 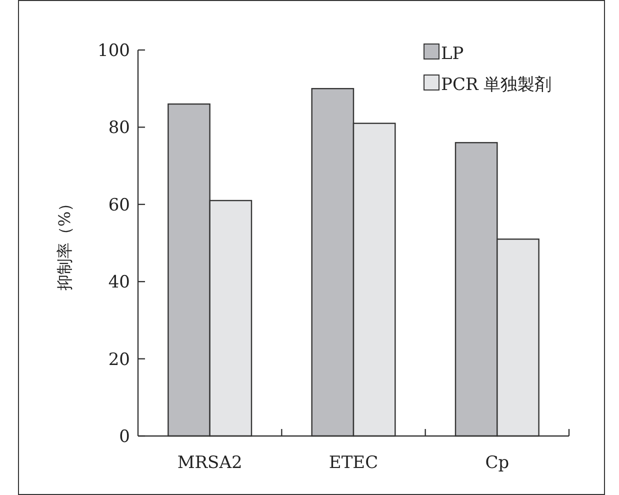 What do you see at coordinates (119, 282) in the screenshot?
I see `y-tick-label: 40` at bounding box center [119, 282].